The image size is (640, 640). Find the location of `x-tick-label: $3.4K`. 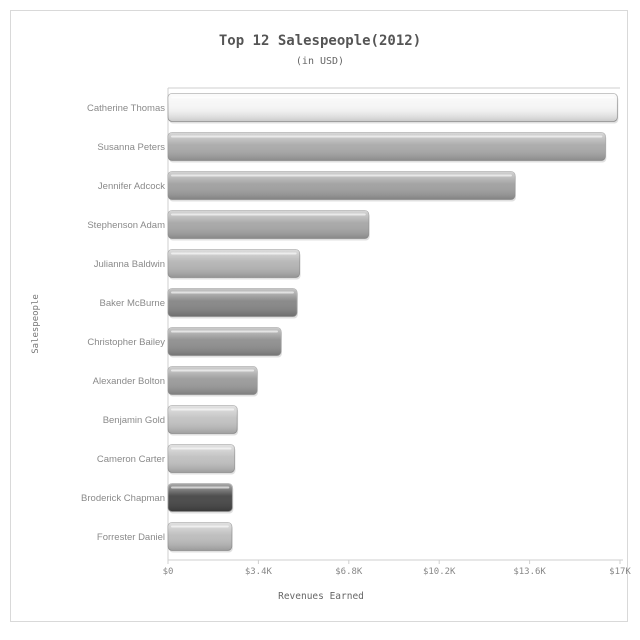

x-tick-label: $3.4K is located at coordinates (259, 572).